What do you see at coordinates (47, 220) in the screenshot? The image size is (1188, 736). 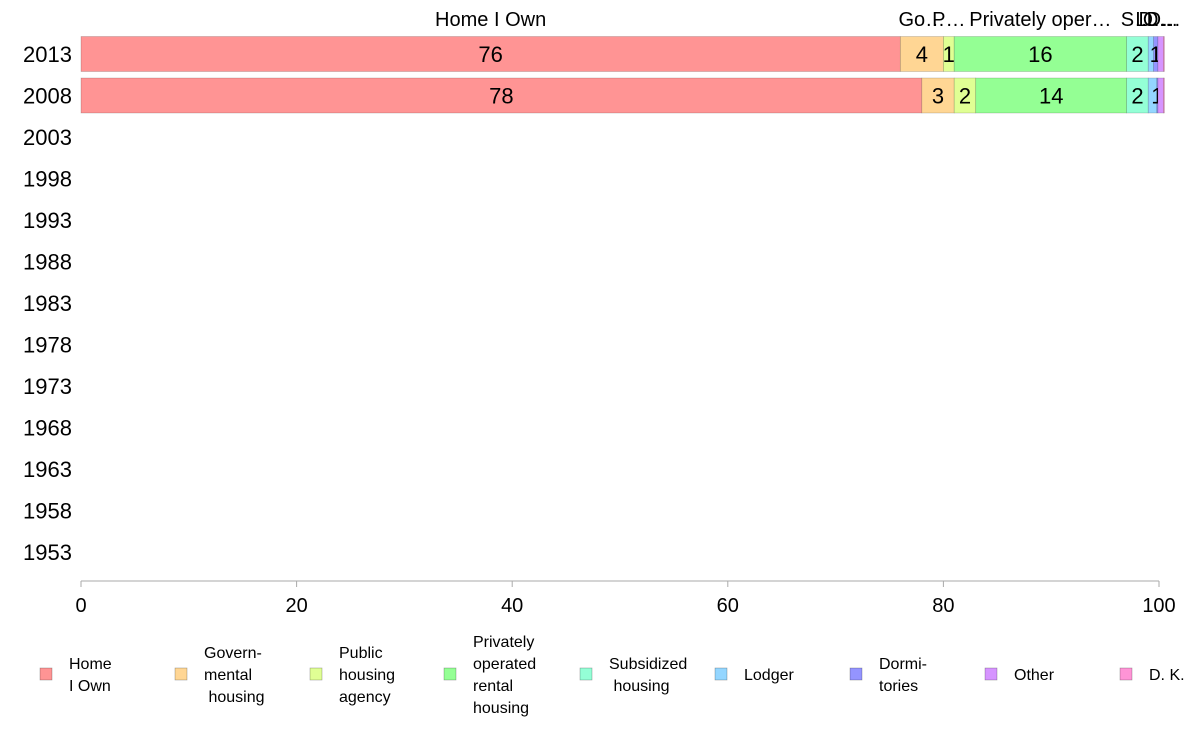 I see `y-tick-label: 1993` at bounding box center [47, 220].